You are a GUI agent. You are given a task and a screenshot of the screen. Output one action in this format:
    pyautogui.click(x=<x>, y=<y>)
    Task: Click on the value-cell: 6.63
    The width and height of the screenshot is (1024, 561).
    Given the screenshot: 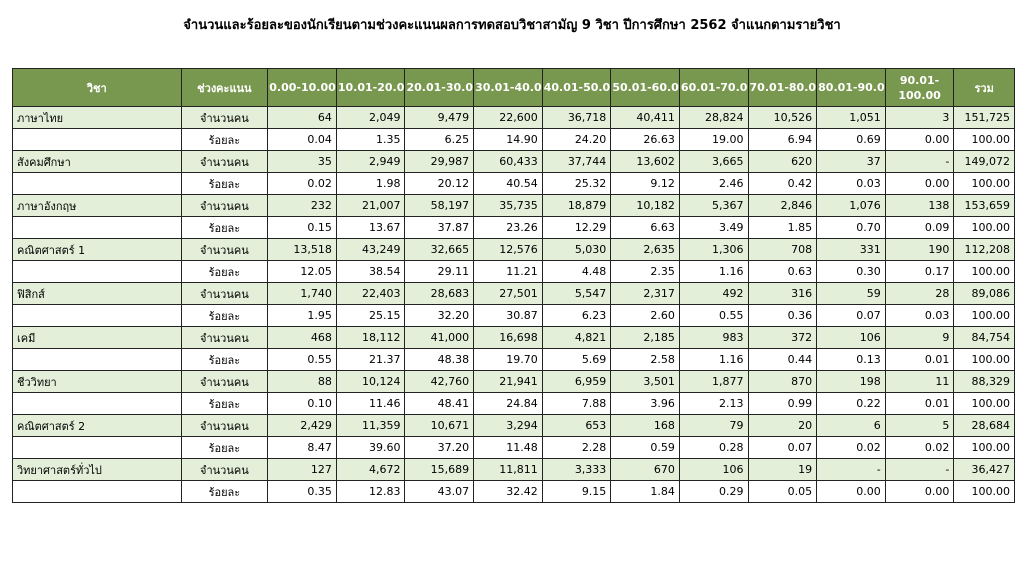 What is the action you would take?
    pyautogui.click(x=645, y=227)
    